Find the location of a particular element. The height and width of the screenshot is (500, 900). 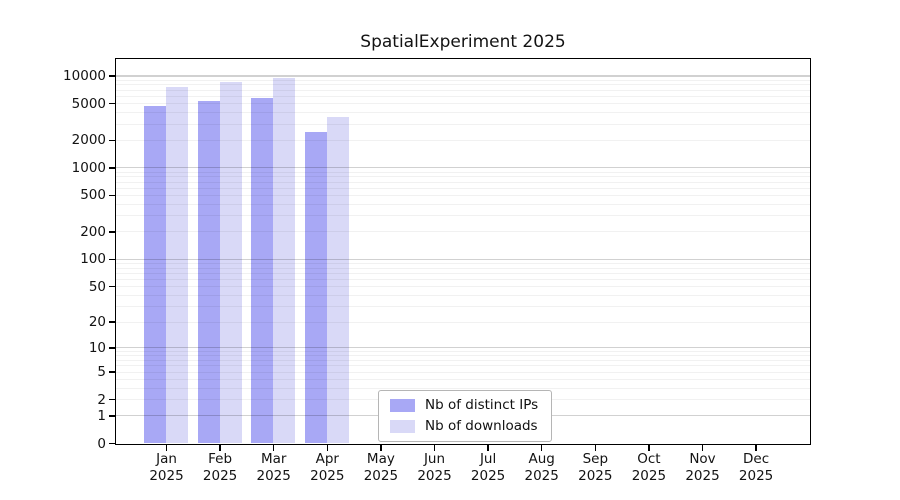

x-tick-label-may-2025: May 2025 is located at coordinates (381, 467).